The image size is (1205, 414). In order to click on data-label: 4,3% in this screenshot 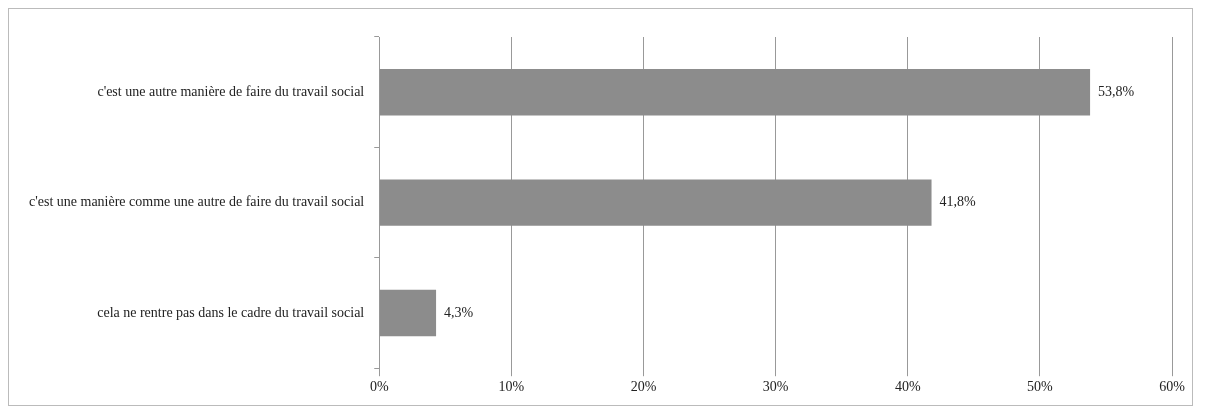, I will do `click(459, 312)`.